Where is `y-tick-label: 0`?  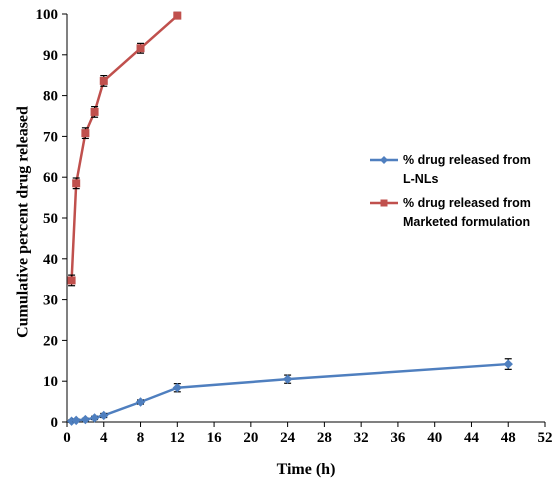 y-tick-label: 0 is located at coordinates (55, 423).